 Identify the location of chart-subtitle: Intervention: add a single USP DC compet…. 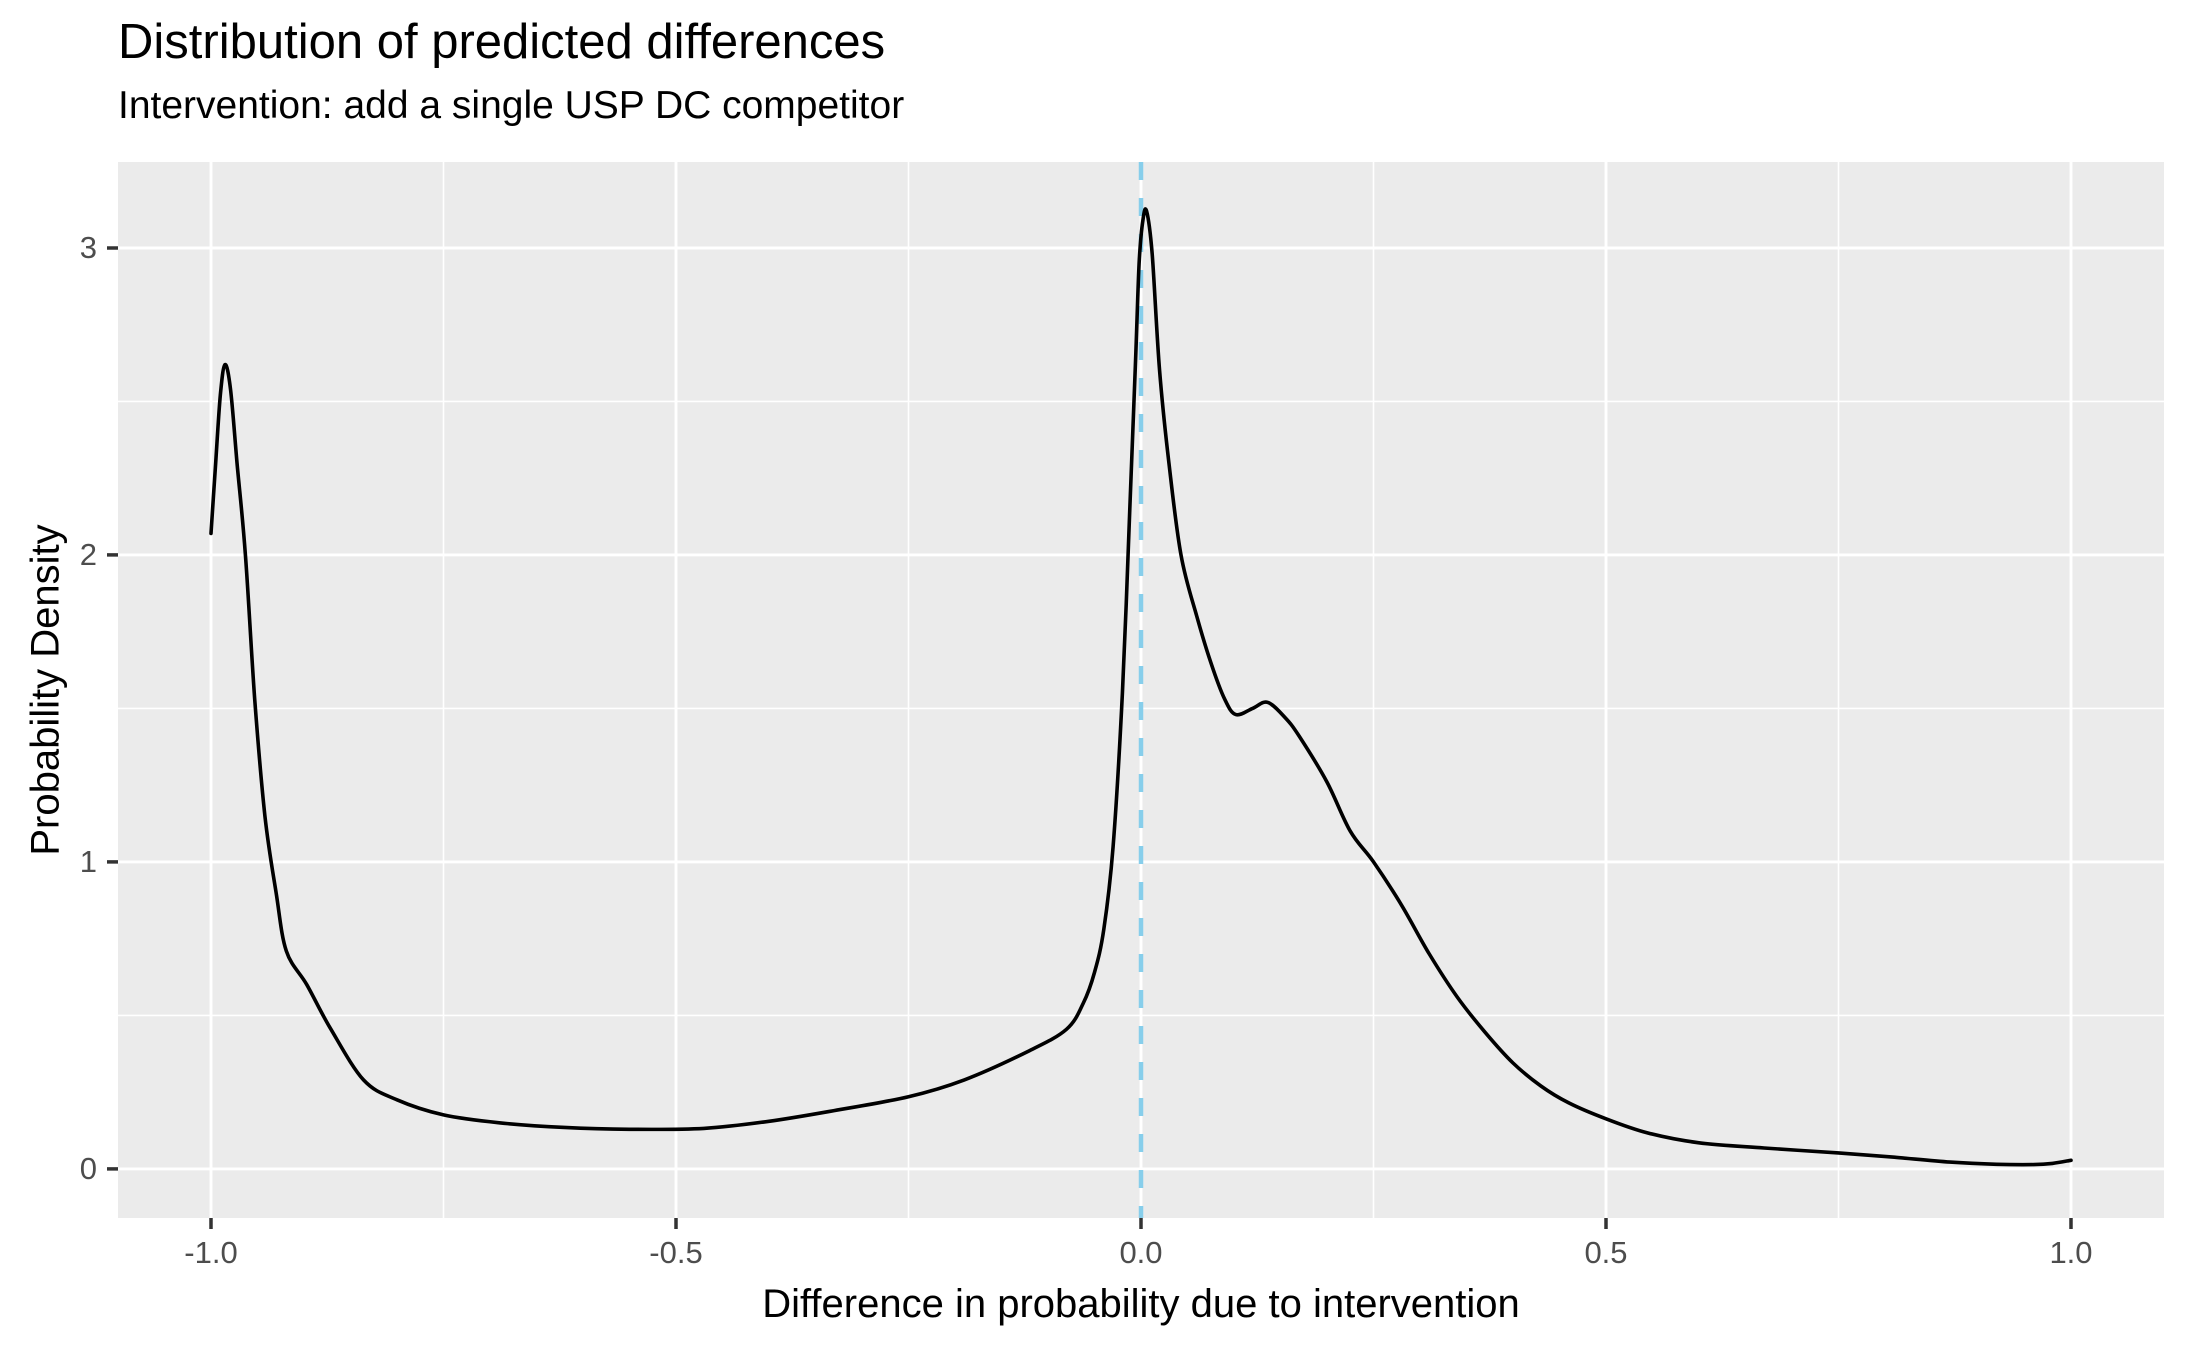
(511, 105).